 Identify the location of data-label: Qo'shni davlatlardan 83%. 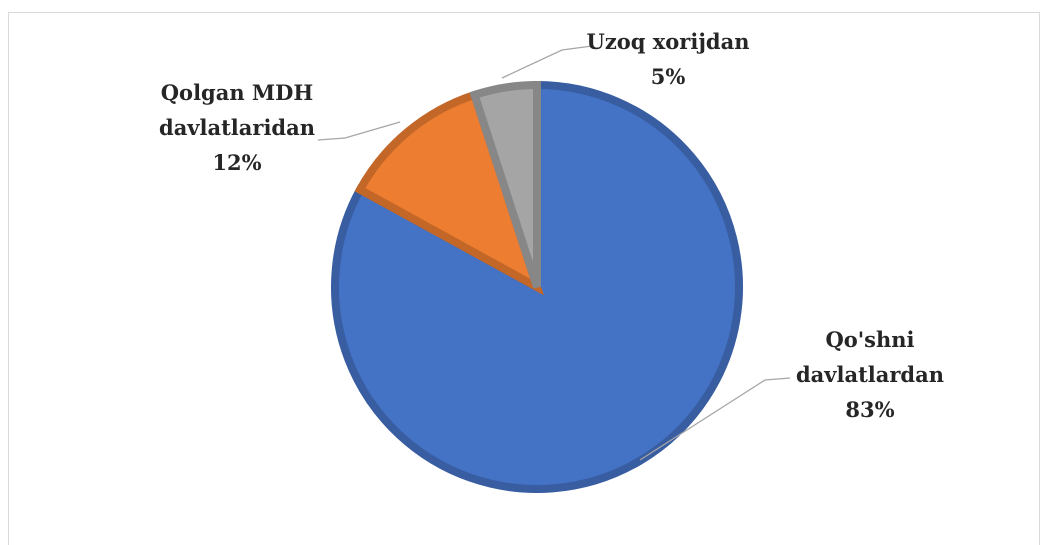
(870, 374).